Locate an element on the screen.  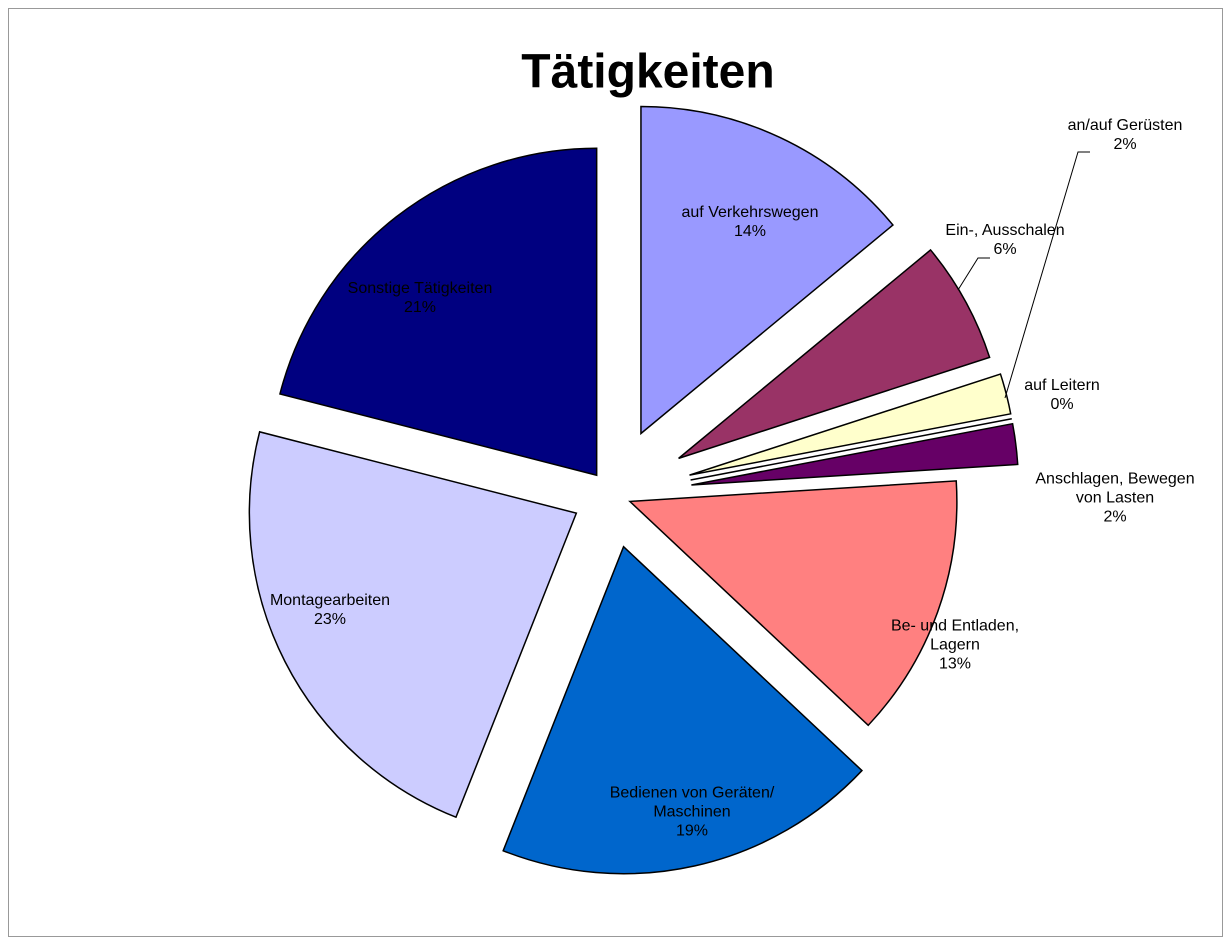
slice-category: Bedienen von Geräten/ Maschinen is located at coordinates (692, 802).